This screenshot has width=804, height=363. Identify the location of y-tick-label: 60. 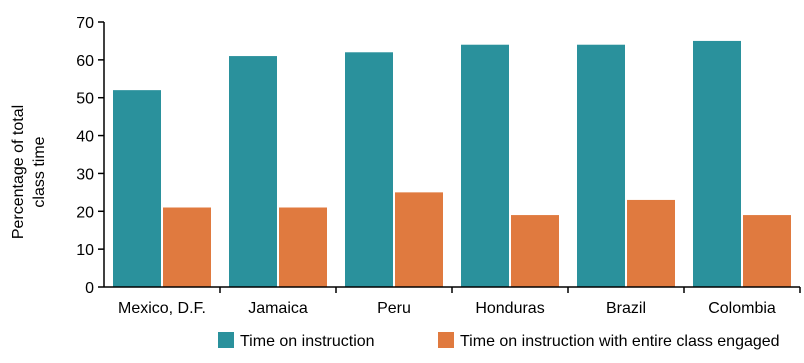
(85, 61).